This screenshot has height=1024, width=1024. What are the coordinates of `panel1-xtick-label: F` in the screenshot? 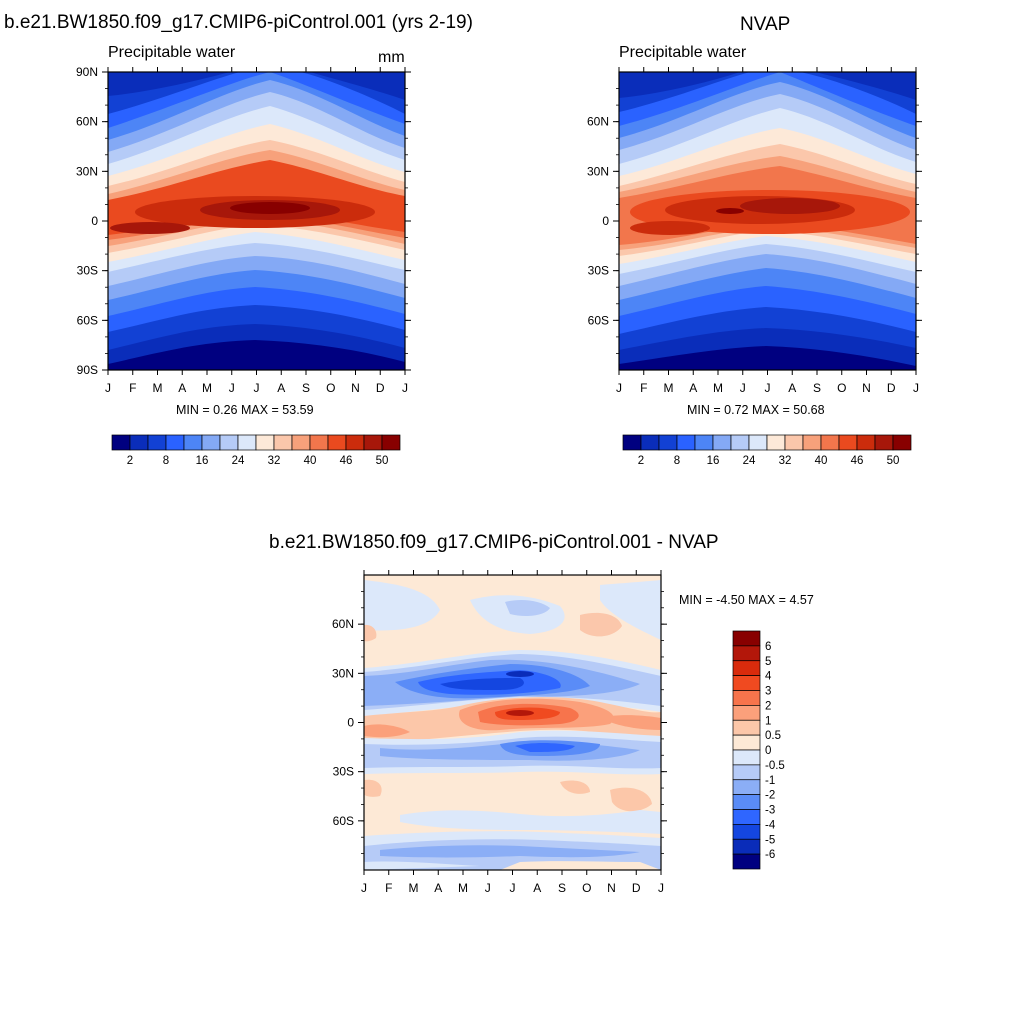 It's located at (132, 388).